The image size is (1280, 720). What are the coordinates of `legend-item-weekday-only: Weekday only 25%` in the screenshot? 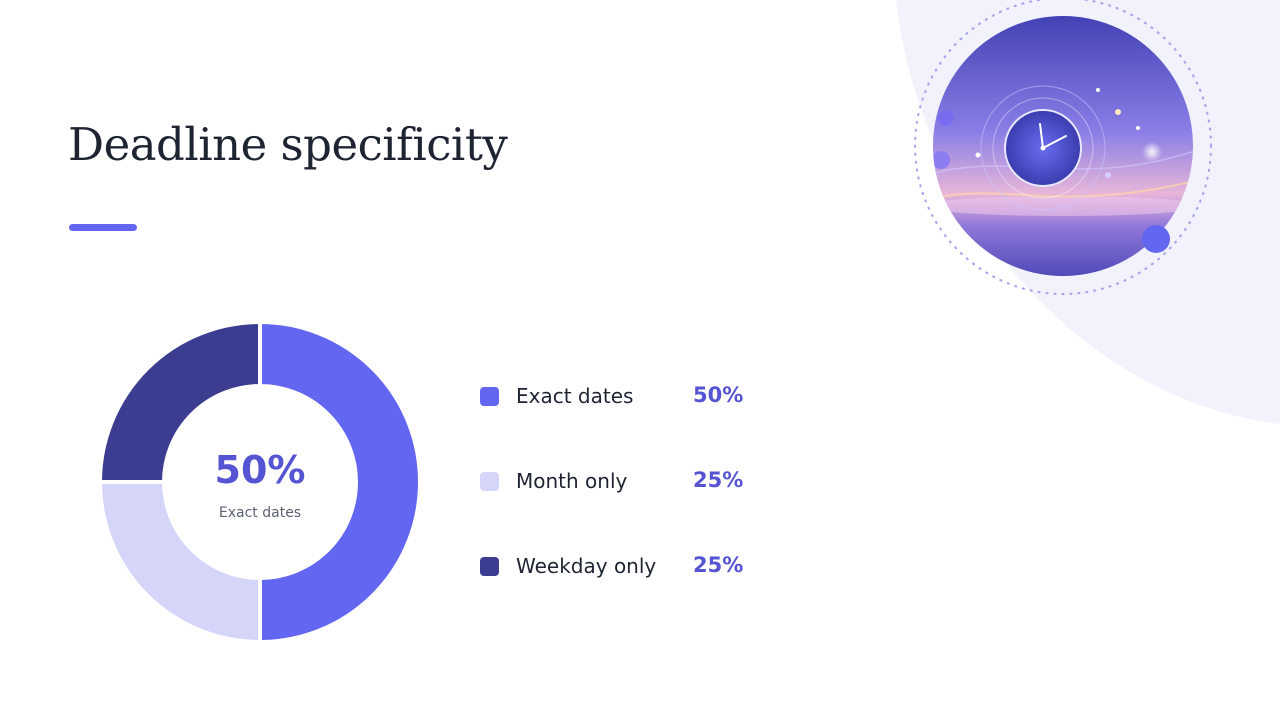 It's located at (630, 568).